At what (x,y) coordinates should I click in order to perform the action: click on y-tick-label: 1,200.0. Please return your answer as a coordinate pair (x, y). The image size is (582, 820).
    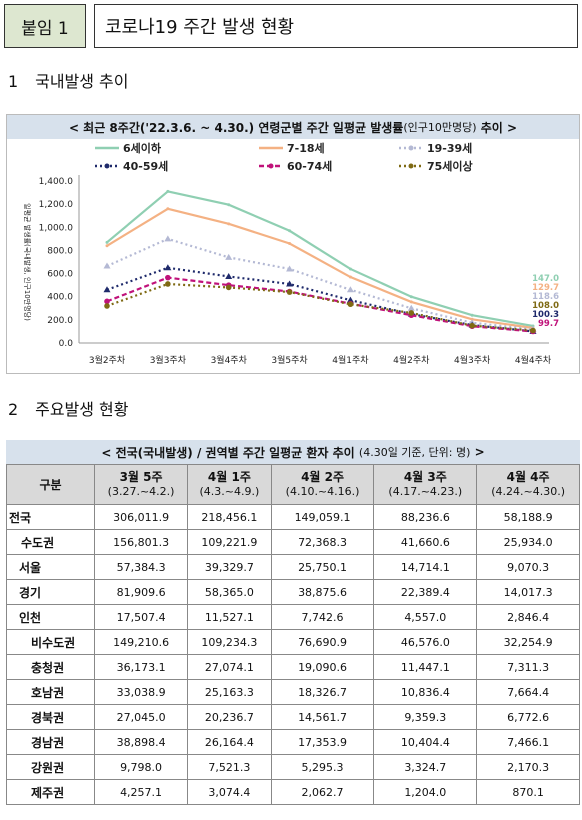
    Looking at the image, I should click on (56, 205).